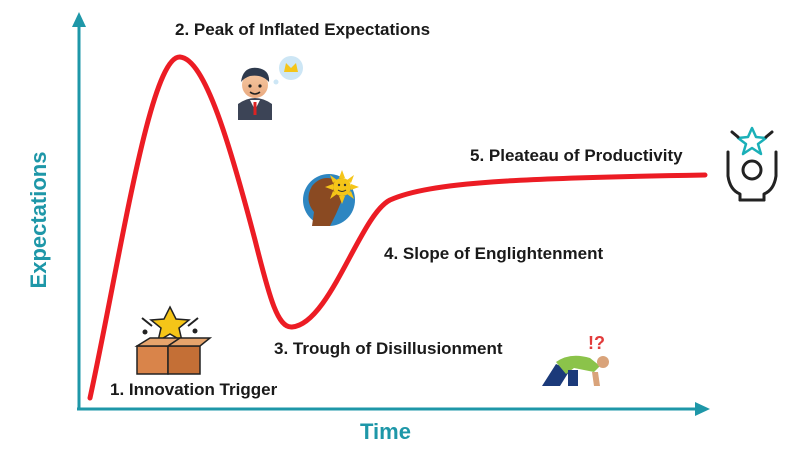 This screenshot has width=800, height=450. What do you see at coordinates (752, 164) in the screenshot?
I see `raised-hands-star-icon` at bounding box center [752, 164].